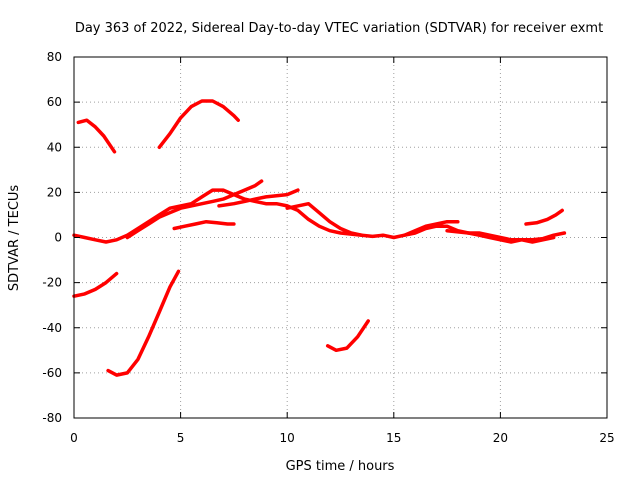 The width and height of the screenshot is (640, 480). I want to click on y-tick-label: -20, so click(52, 283).